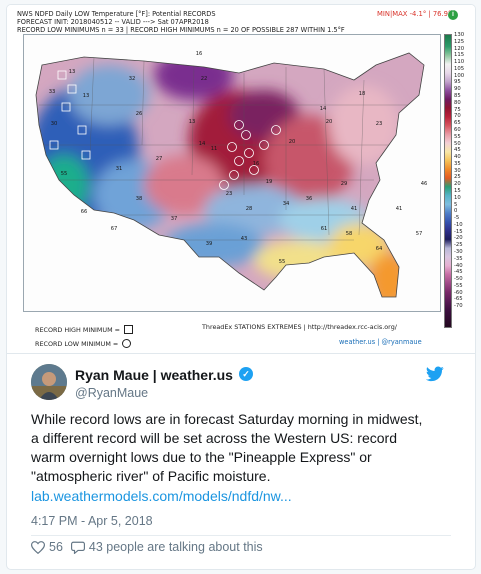 Image resolution: width=481 pixels, height=574 pixels. What do you see at coordinates (132, 79) in the screenshot?
I see `station-value: 32` at bounding box center [132, 79].